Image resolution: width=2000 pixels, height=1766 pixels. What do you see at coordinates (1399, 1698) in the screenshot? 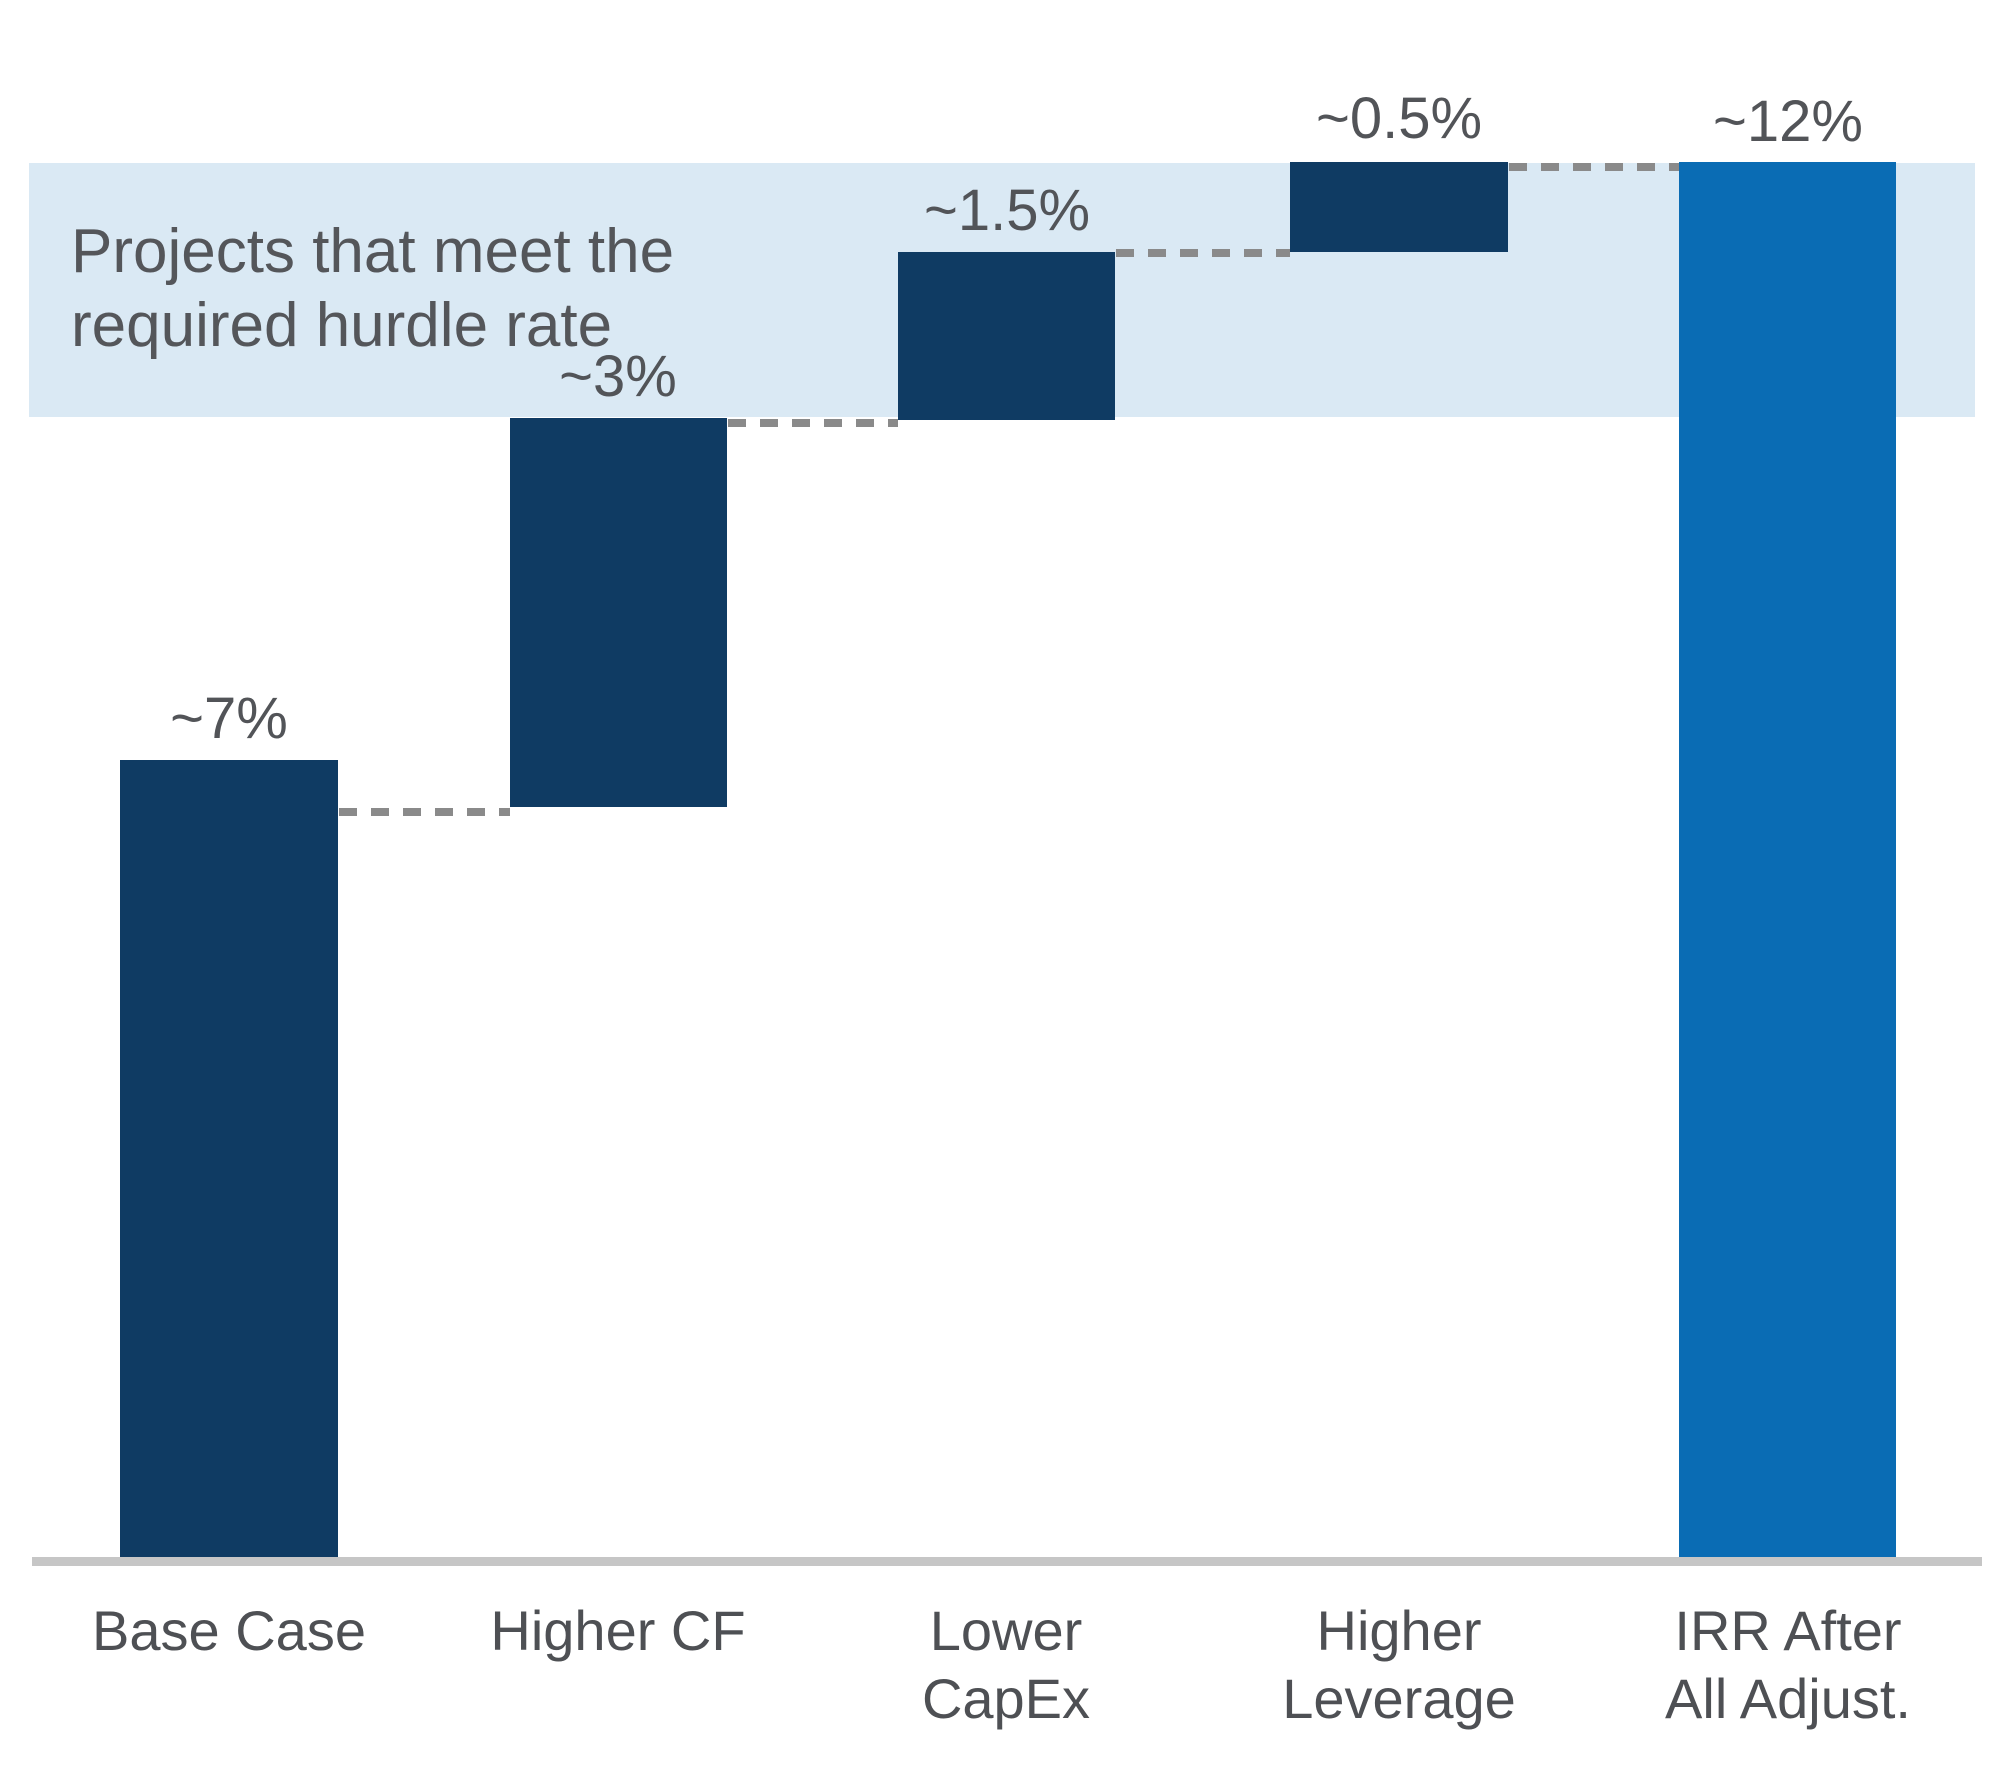
I see `category-label-higher-leverage-line-2: Leverage` at bounding box center [1399, 1698].